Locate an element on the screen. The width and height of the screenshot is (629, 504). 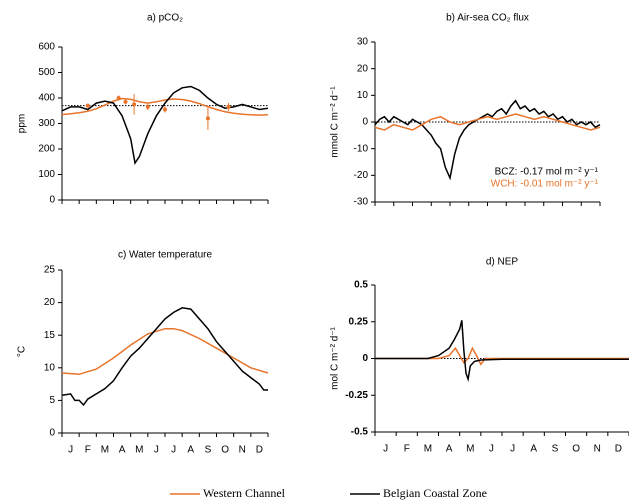
y-tick-label: -0.25 is located at coordinates (356, 395).